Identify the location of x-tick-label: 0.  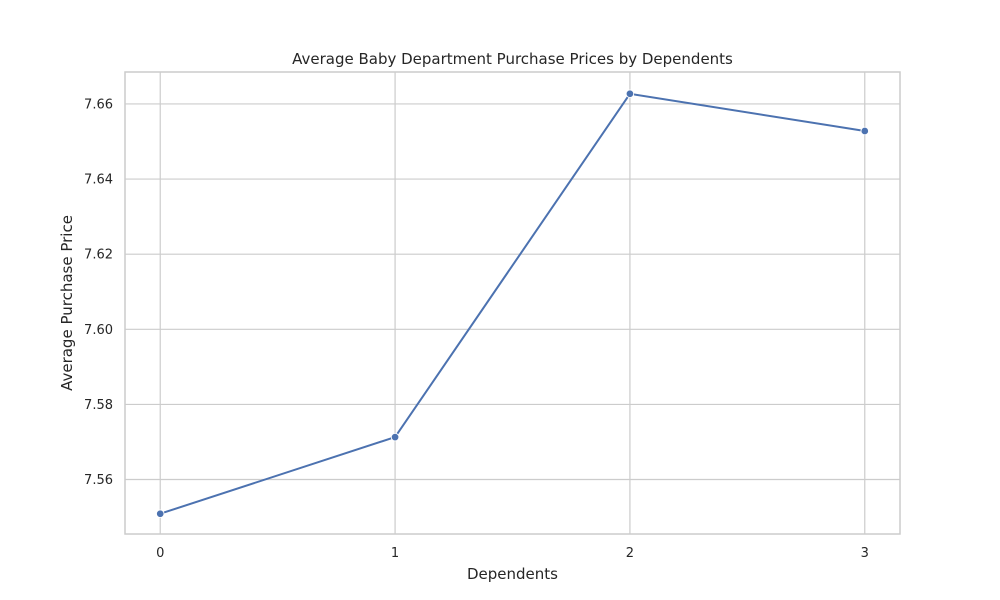
(160, 553).